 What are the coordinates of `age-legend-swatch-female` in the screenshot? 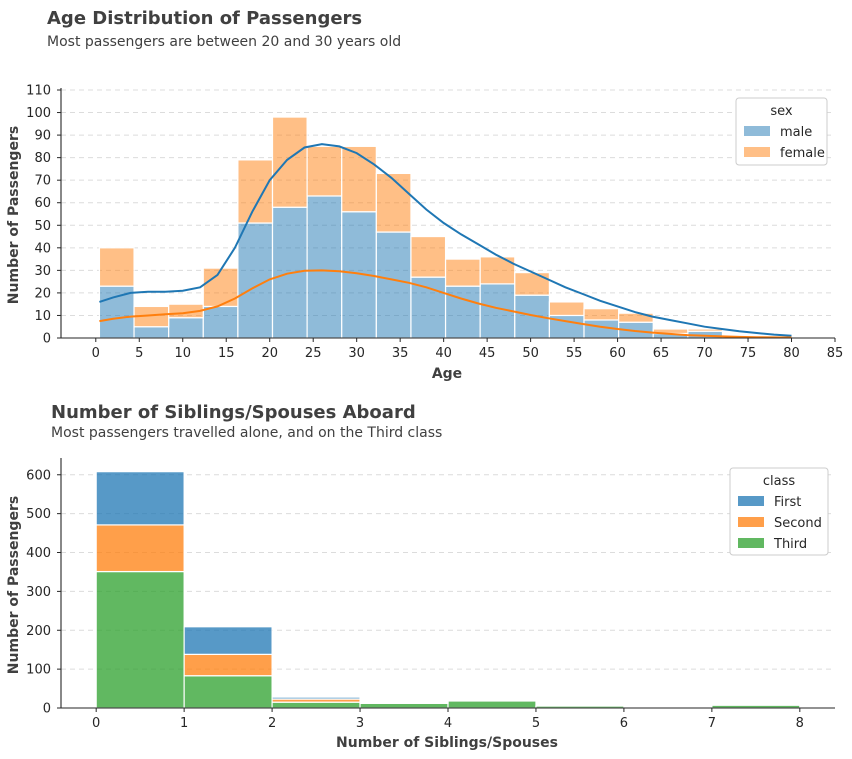 It's located at (757, 152).